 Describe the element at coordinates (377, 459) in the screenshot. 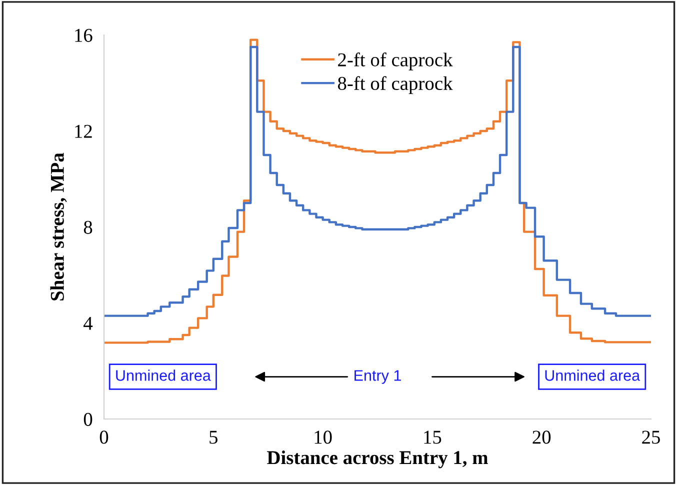

I see `x-axis-title: Distance across Entry 1, m` at that location.